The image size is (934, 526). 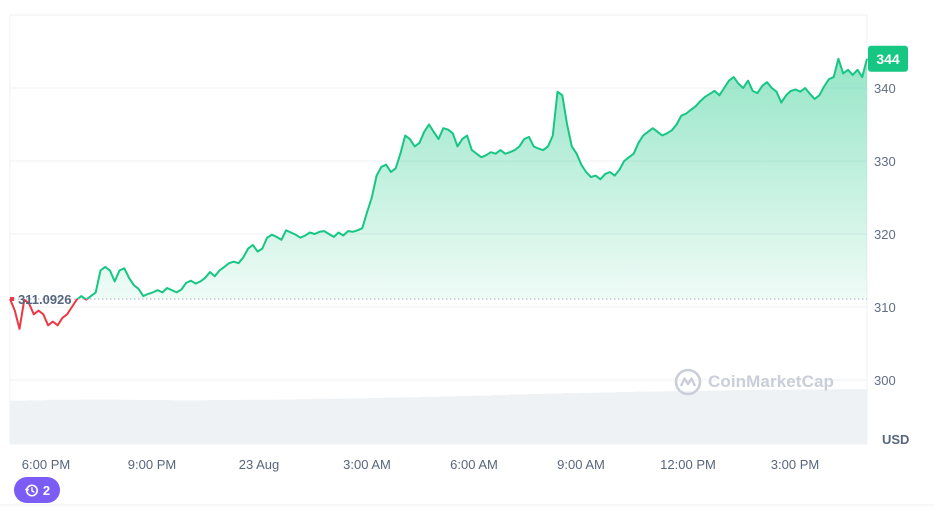 What do you see at coordinates (885, 161) in the screenshot?
I see `y-tick-label: 330` at bounding box center [885, 161].